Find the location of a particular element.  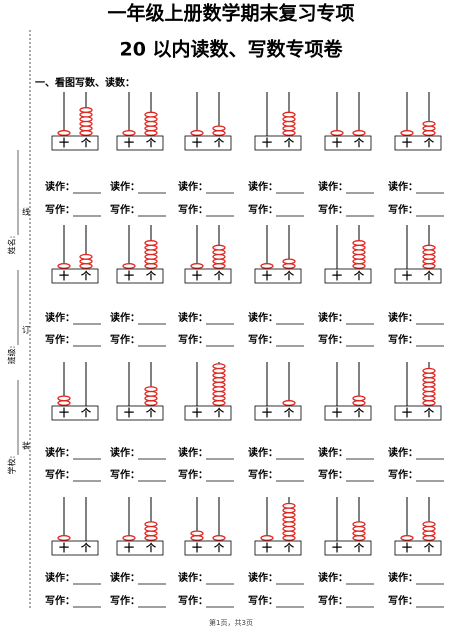

school-field: 学校: is located at coordinates (12, 465).